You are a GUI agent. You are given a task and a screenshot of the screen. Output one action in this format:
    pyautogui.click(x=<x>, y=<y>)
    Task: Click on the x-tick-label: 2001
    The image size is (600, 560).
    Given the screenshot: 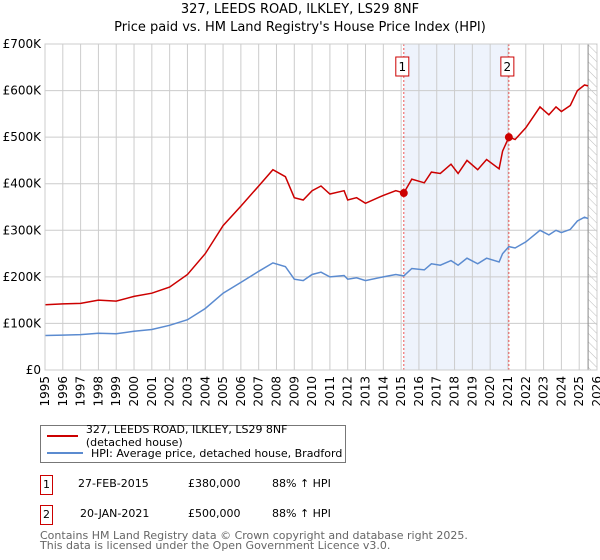 What is the action you would take?
    pyautogui.click(x=152, y=391)
    